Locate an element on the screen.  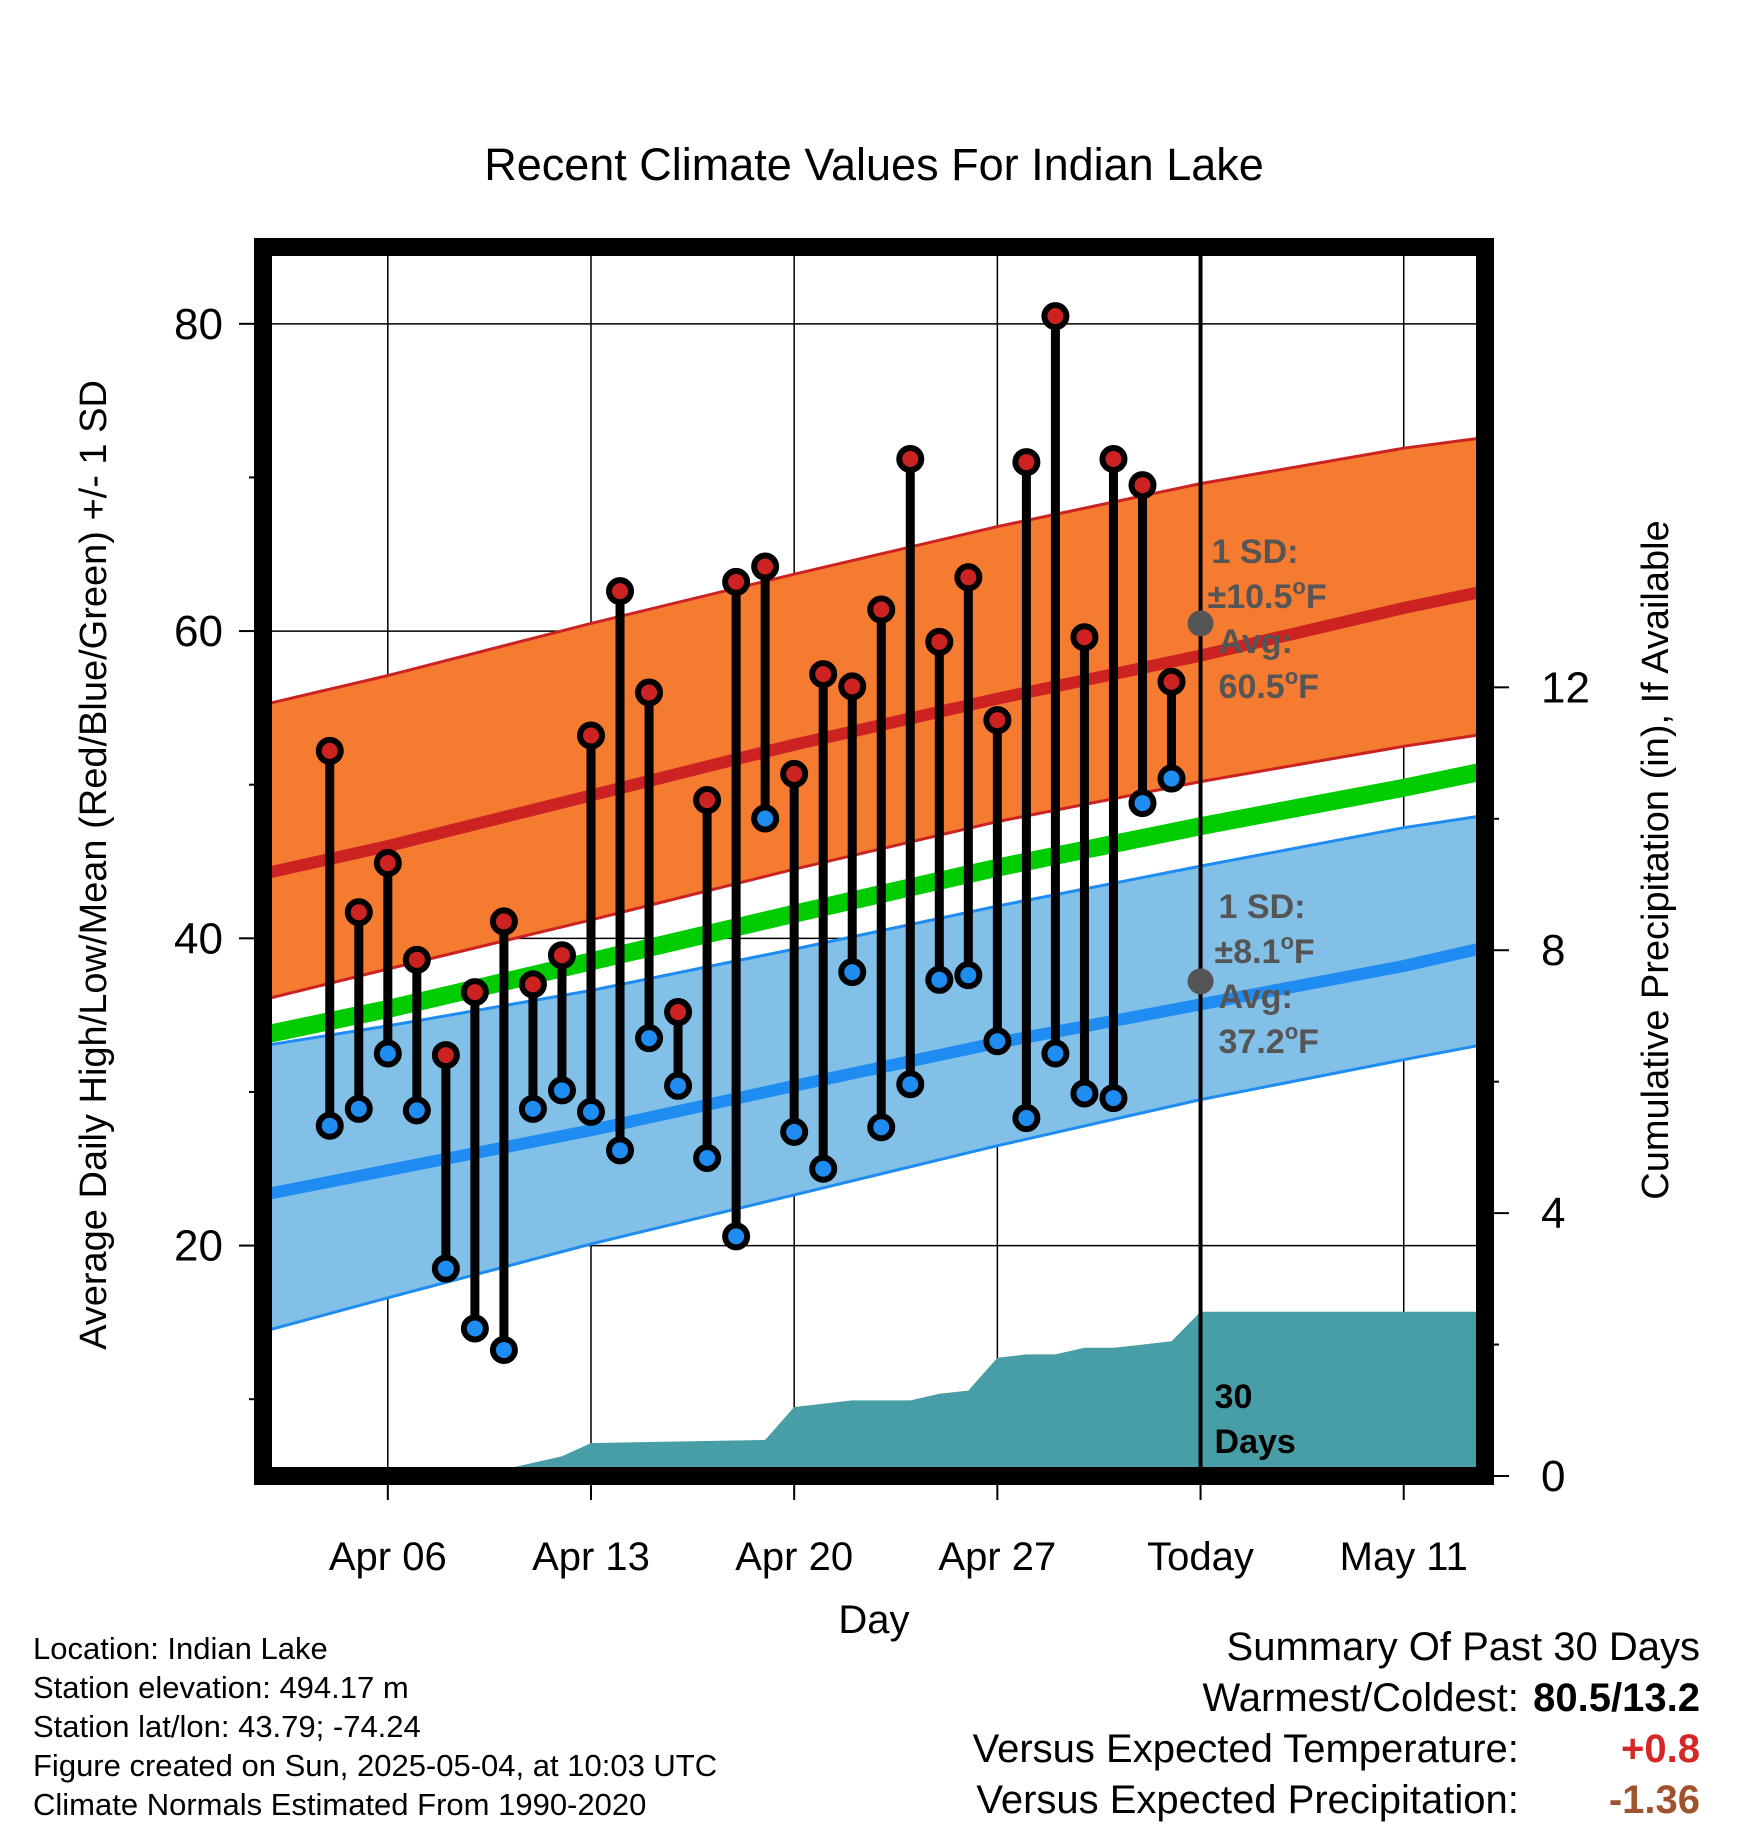
high-avg-label: Avg: is located at coordinates (1256, 642).